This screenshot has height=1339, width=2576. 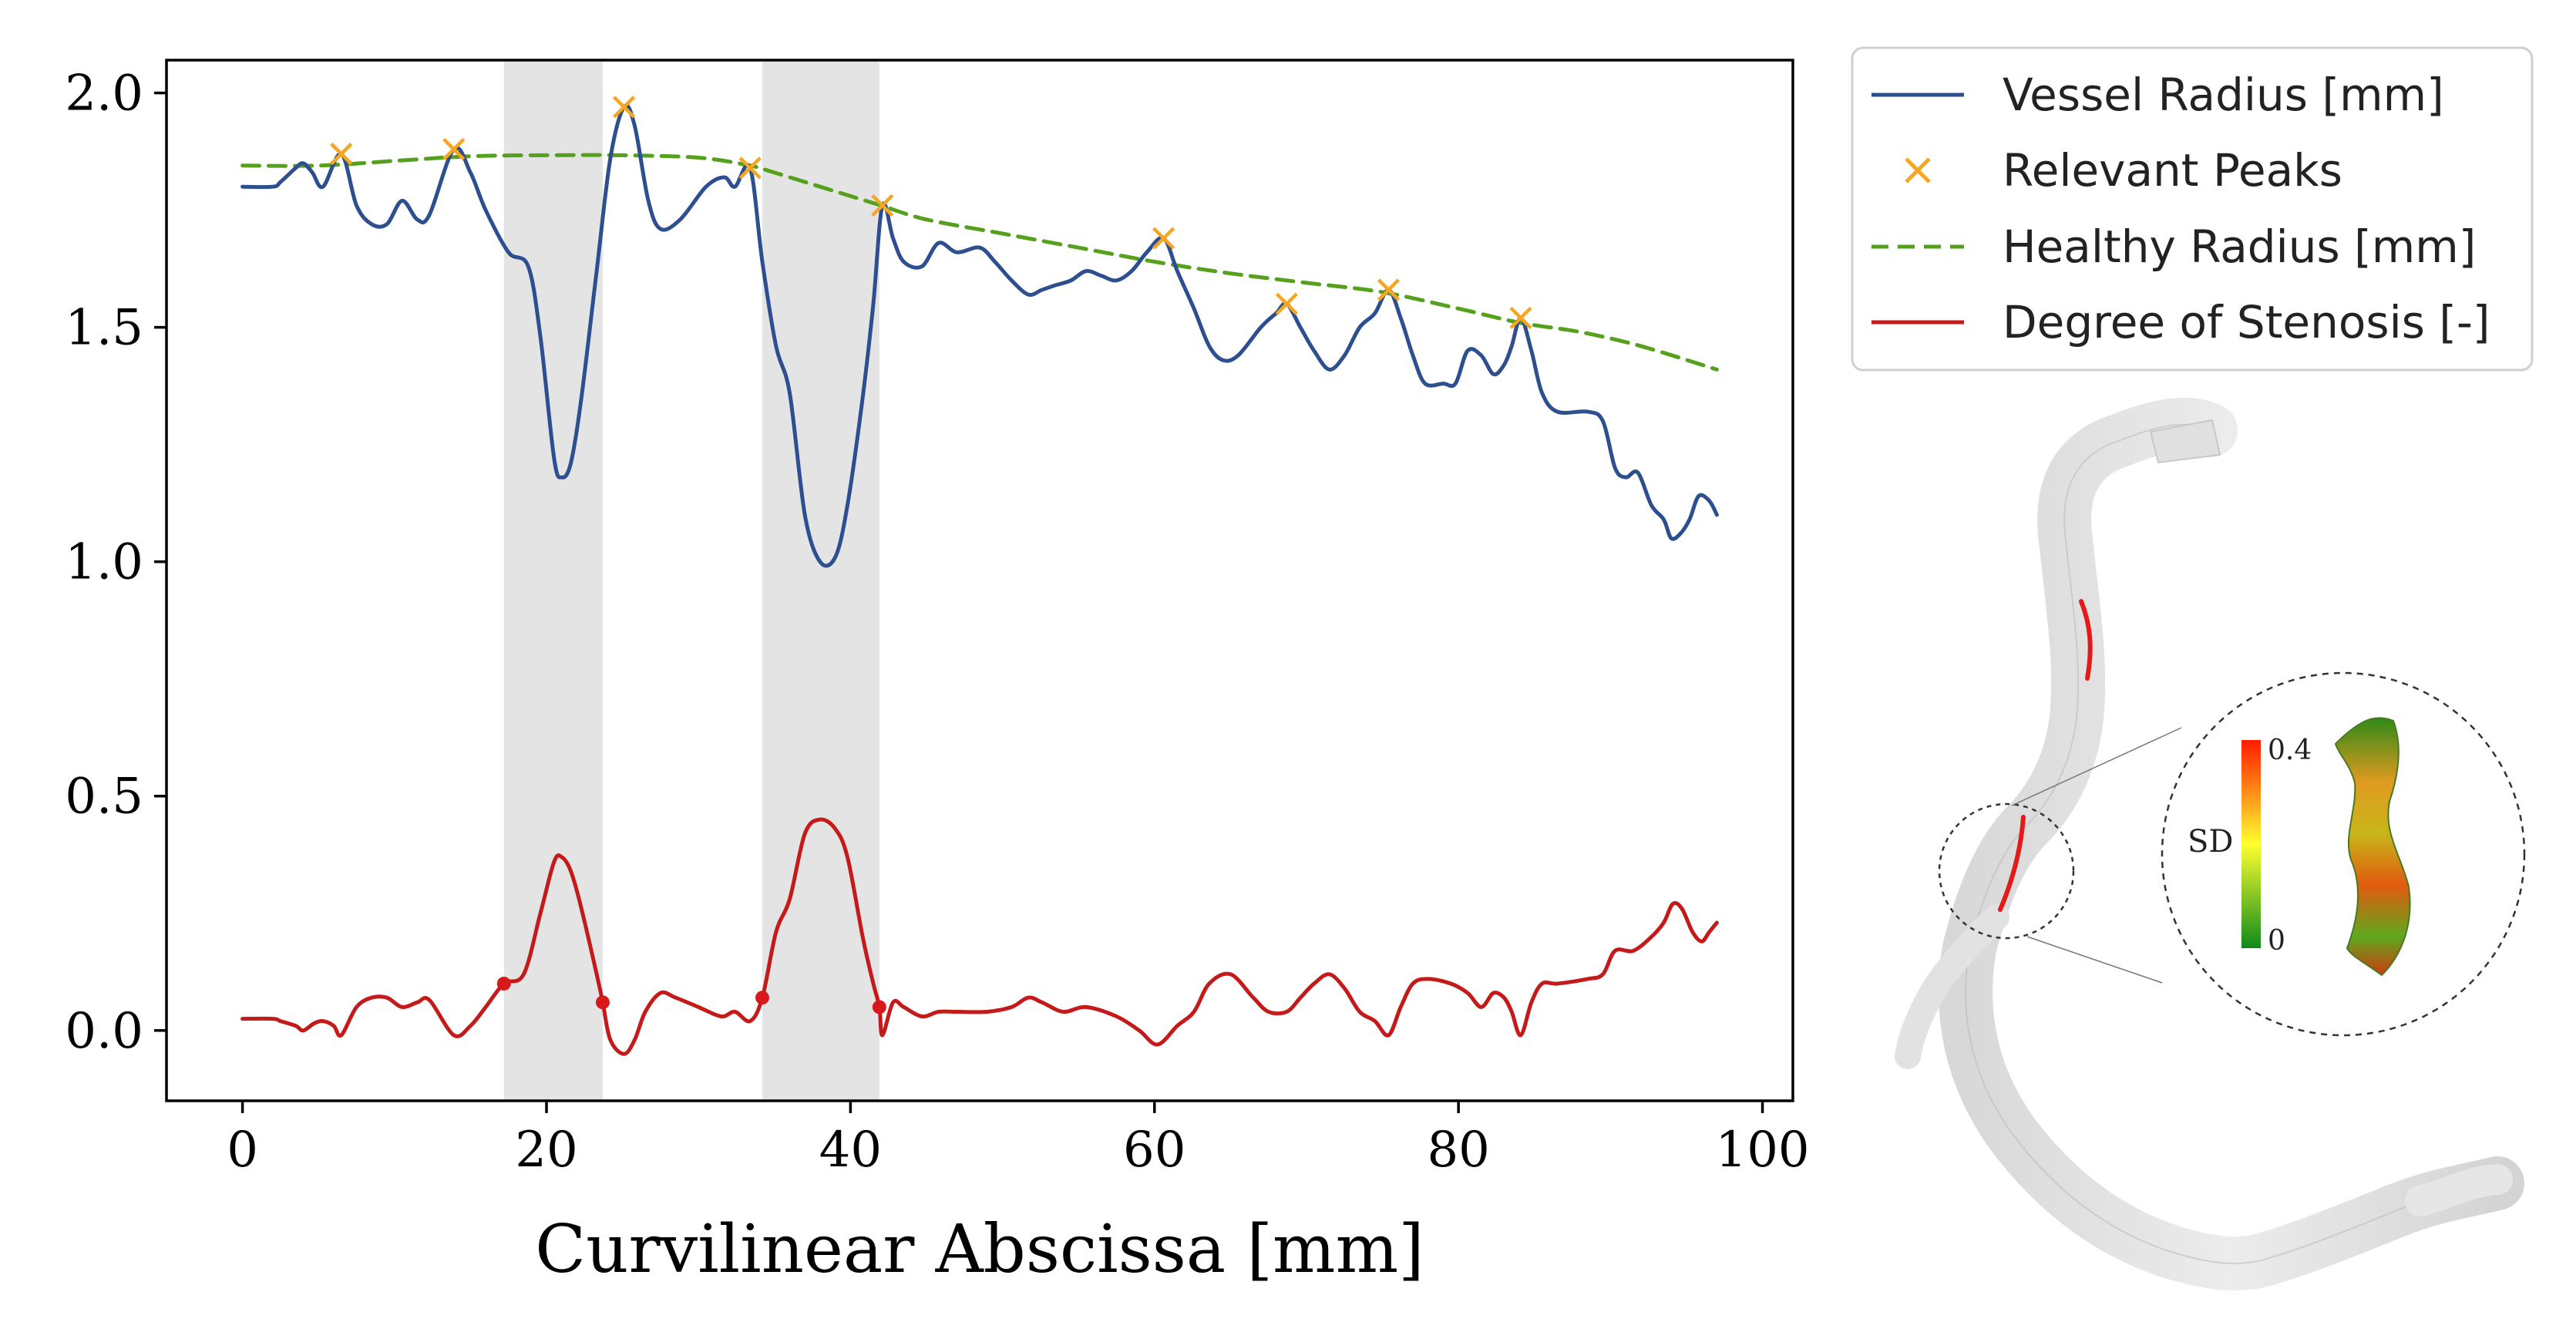 What do you see at coordinates (2012, 863) in the screenshot?
I see `stenosis-mark-lower` at bounding box center [2012, 863].